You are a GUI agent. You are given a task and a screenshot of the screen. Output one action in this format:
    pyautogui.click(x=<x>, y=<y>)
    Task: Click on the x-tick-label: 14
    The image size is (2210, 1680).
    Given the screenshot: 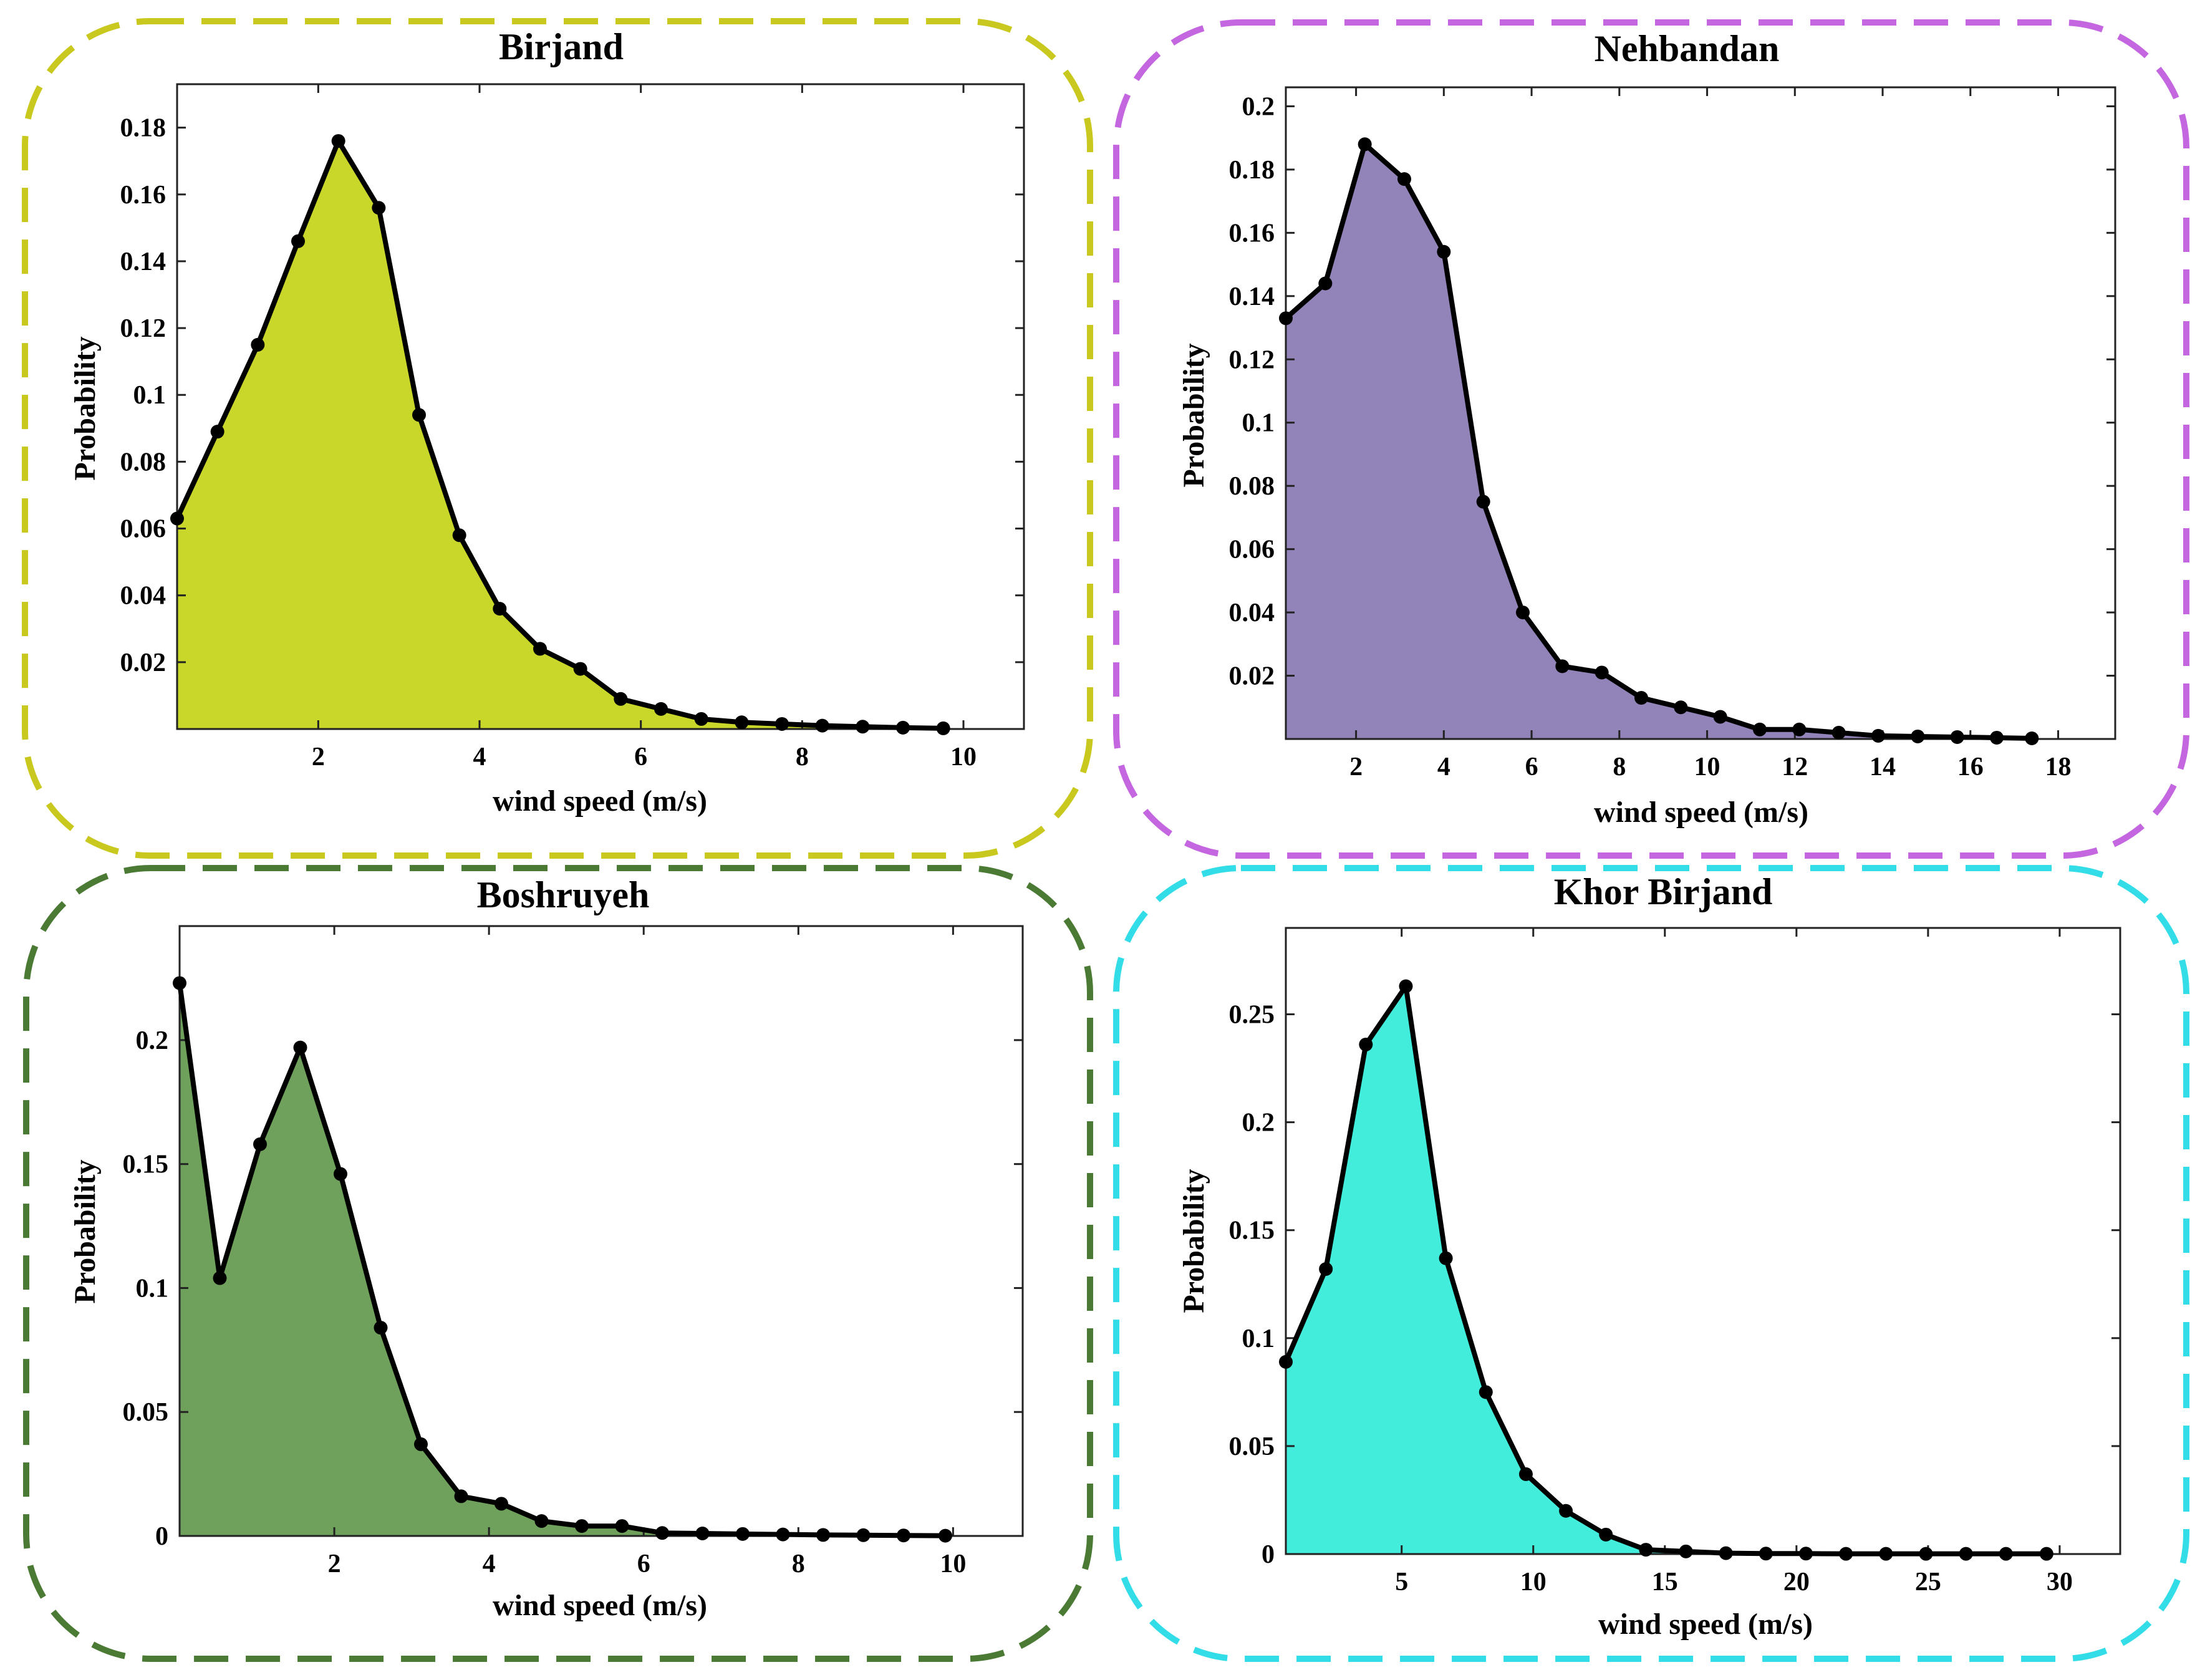 What is the action you would take?
    pyautogui.click(x=1883, y=767)
    